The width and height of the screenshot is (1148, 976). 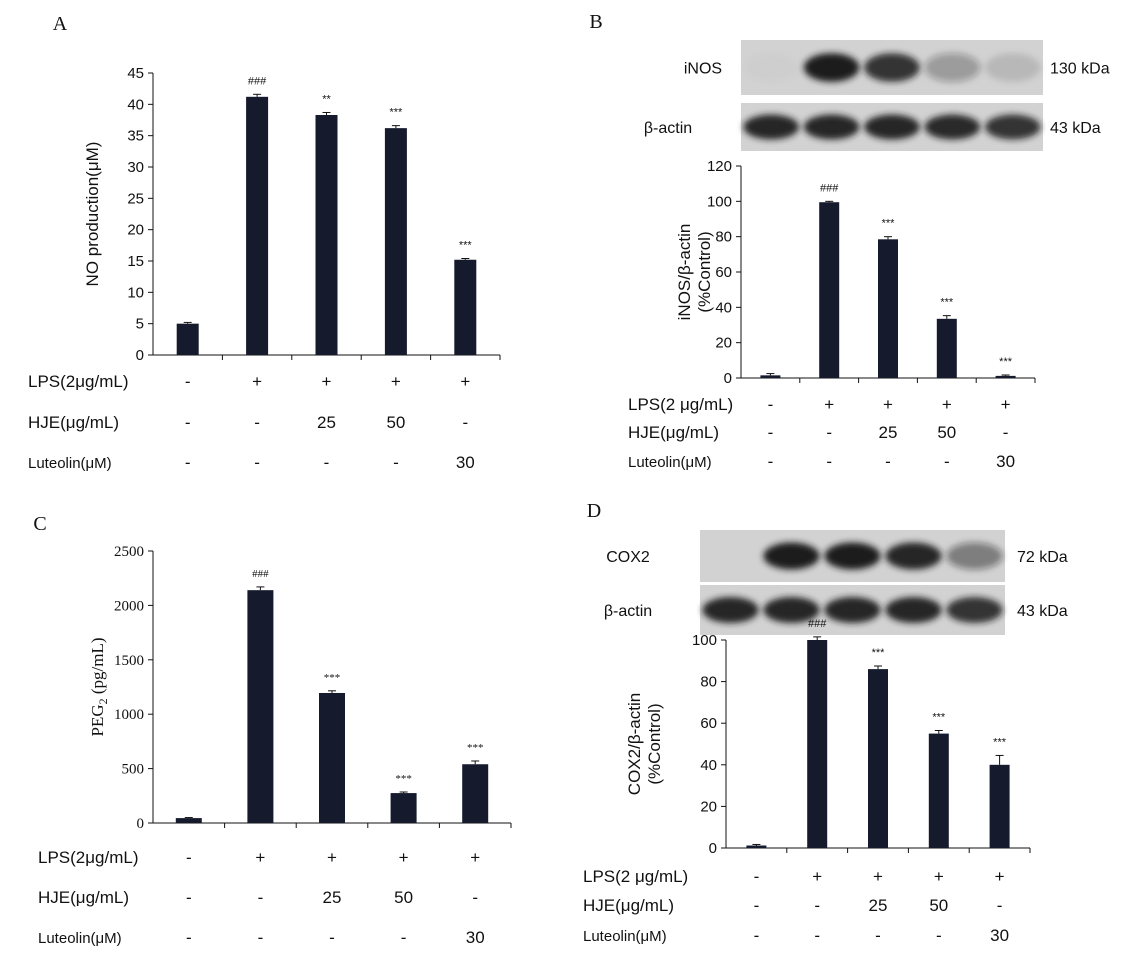 What do you see at coordinates (1080, 69) in the screenshot?
I see `blot-size-label: 130 kDa` at bounding box center [1080, 69].